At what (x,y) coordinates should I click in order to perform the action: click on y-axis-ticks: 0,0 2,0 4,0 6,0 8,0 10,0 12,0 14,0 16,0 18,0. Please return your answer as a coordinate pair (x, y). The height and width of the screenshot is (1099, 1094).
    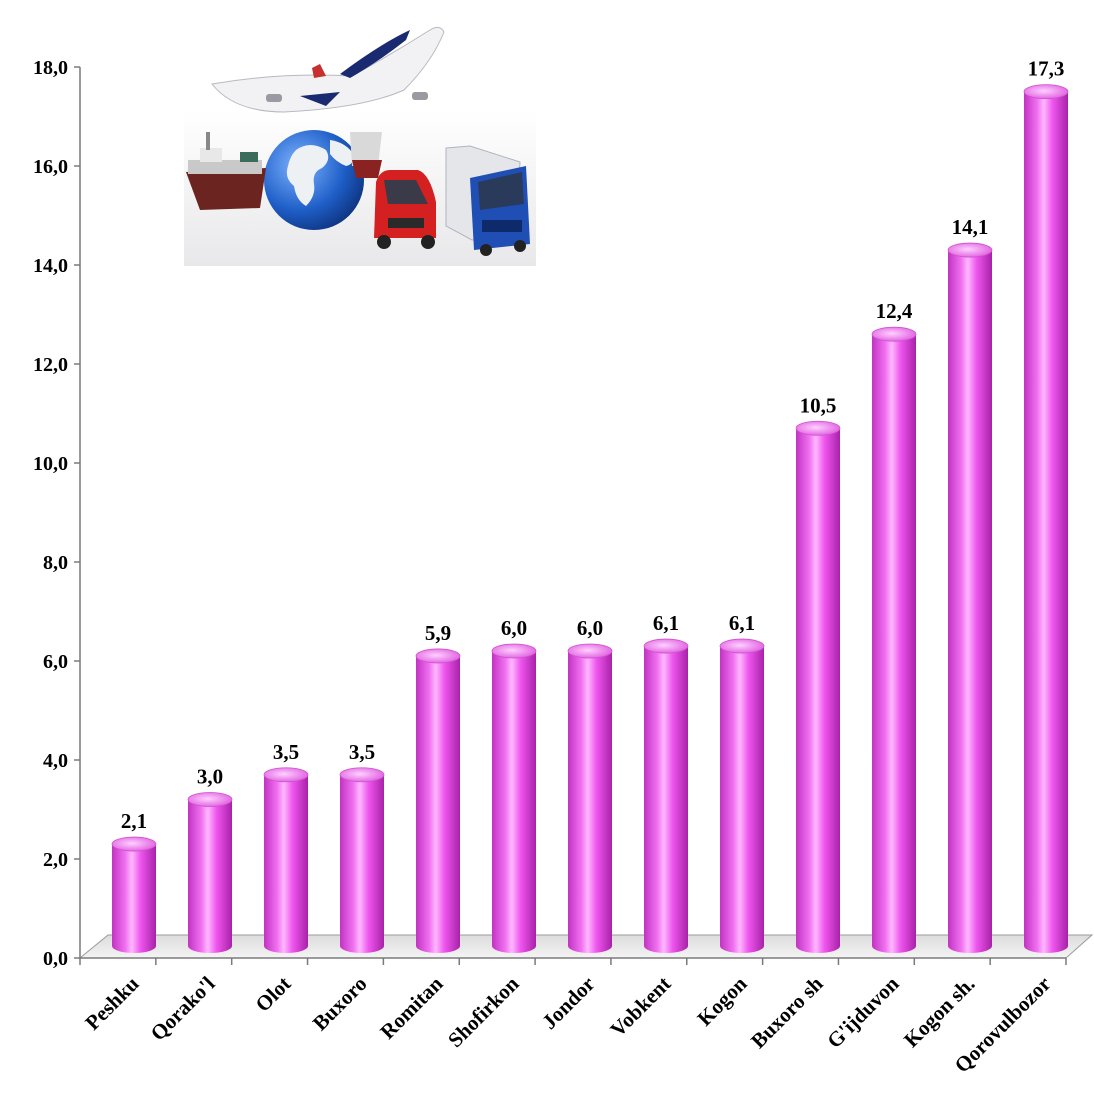
    Looking at the image, I should click on (56, 513).